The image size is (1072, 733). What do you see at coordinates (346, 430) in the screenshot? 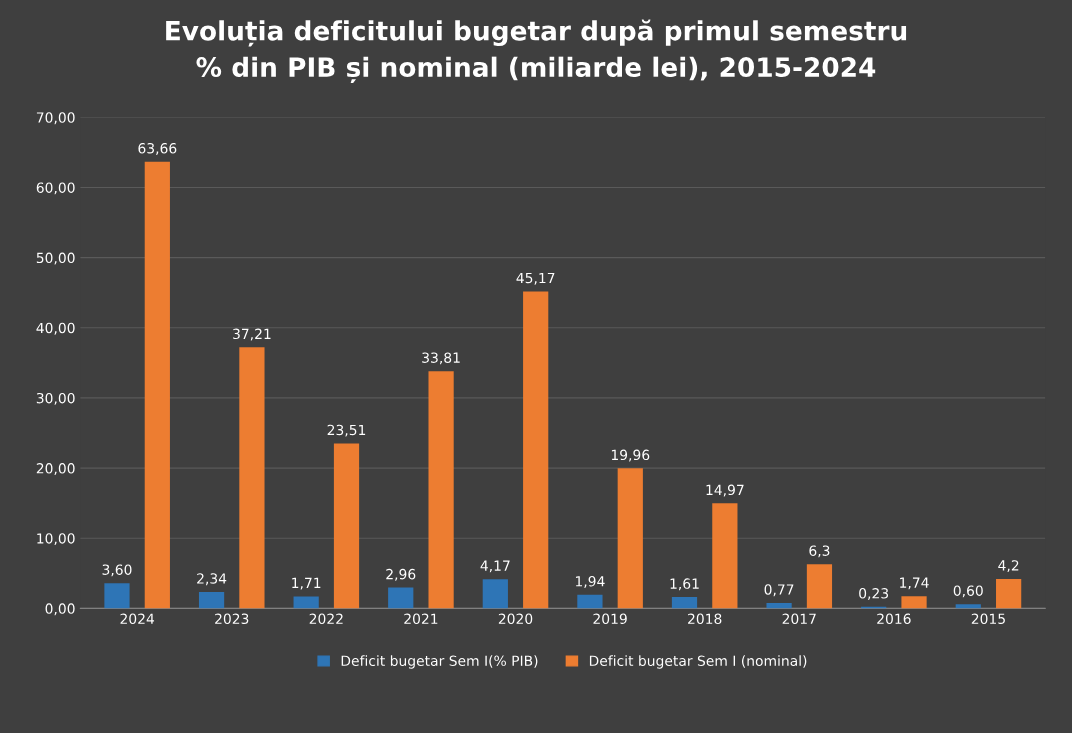
I see `data-label: 23,51` at bounding box center [346, 430].